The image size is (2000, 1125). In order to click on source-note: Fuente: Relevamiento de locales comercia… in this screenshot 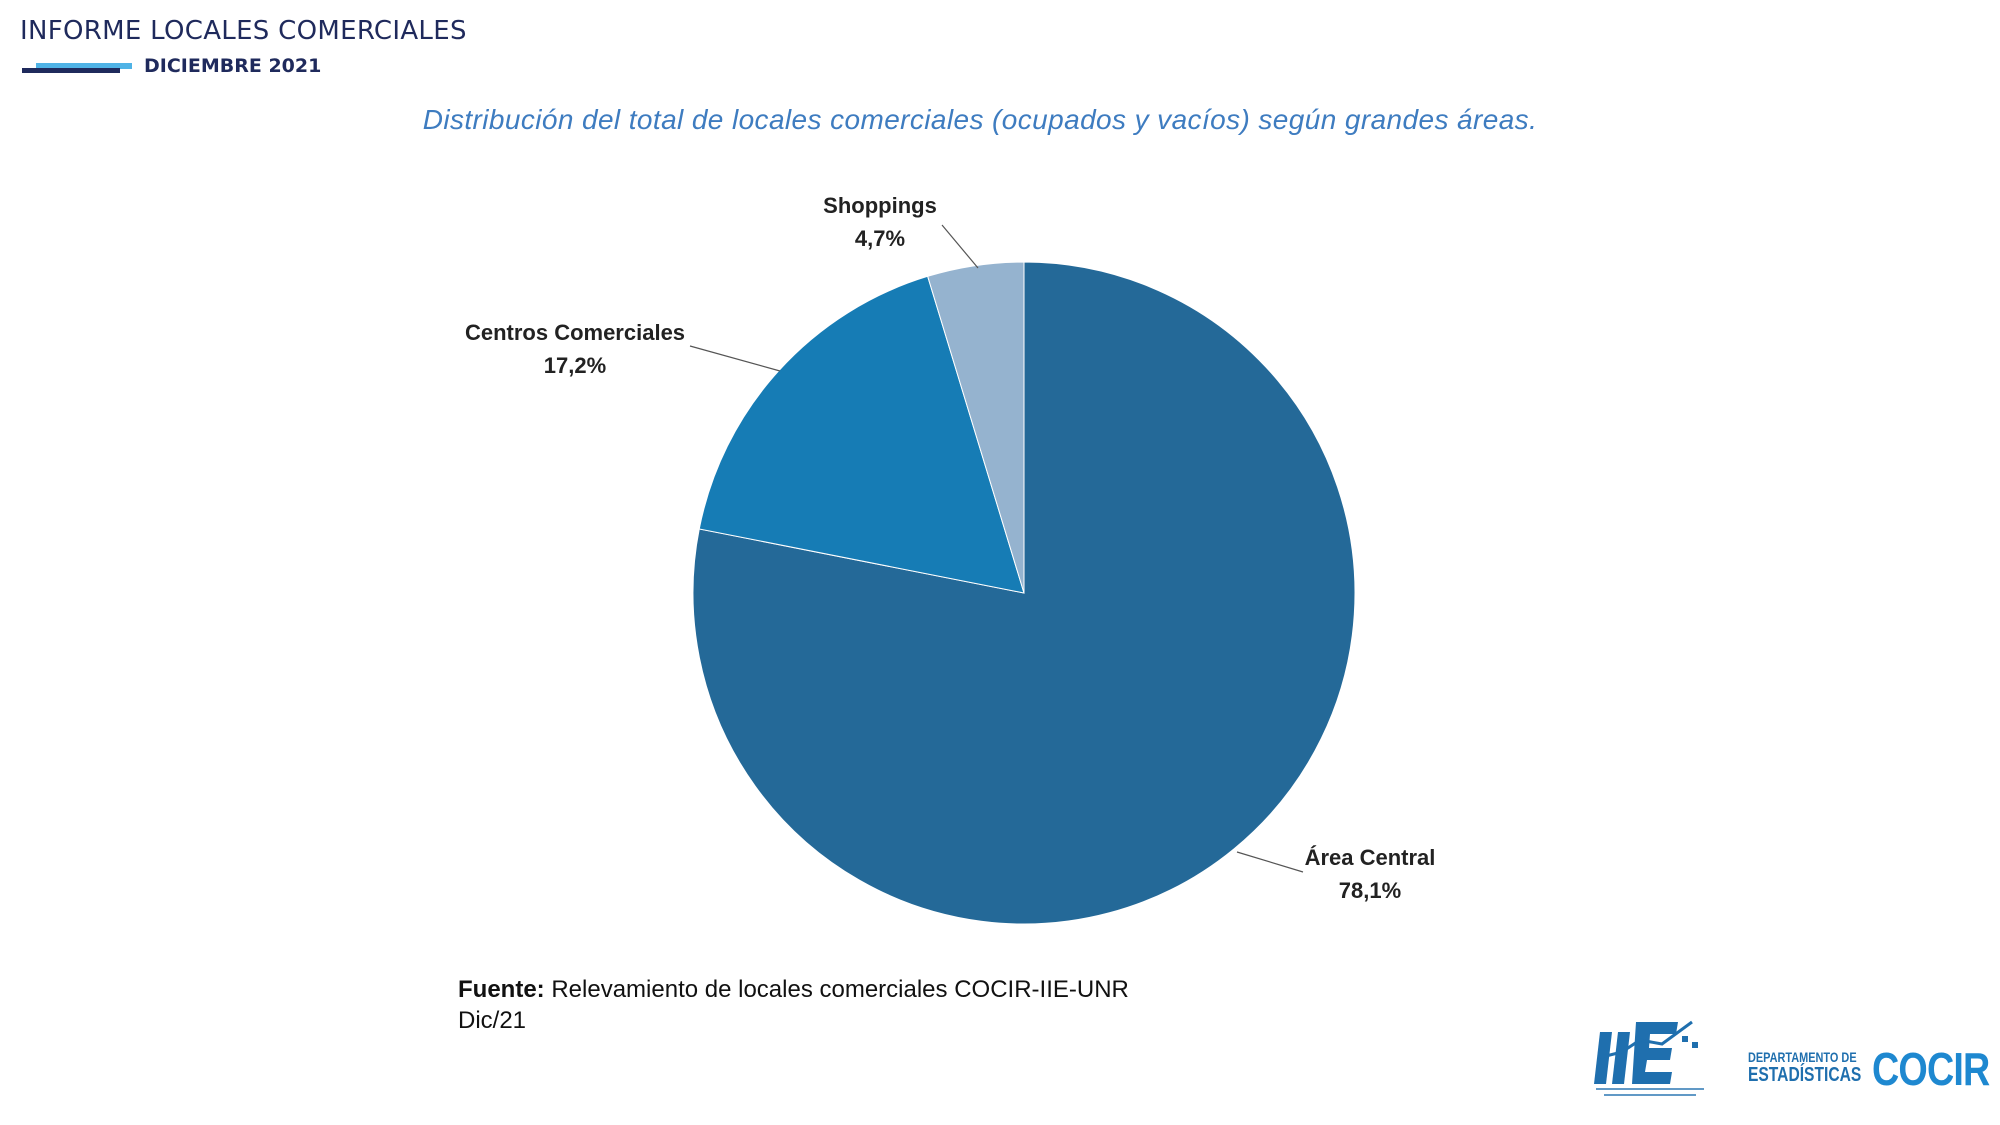, I will do `click(793, 1005)`.